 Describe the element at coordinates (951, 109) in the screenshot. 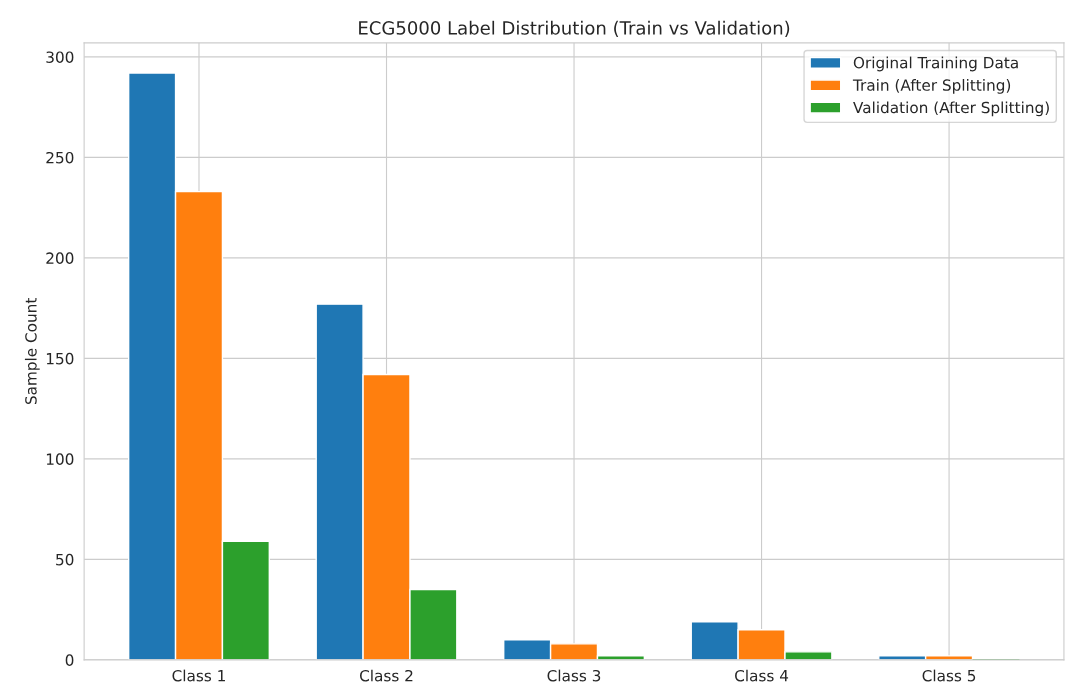

I see `legend-label: Validation (After Splitting)` at that location.